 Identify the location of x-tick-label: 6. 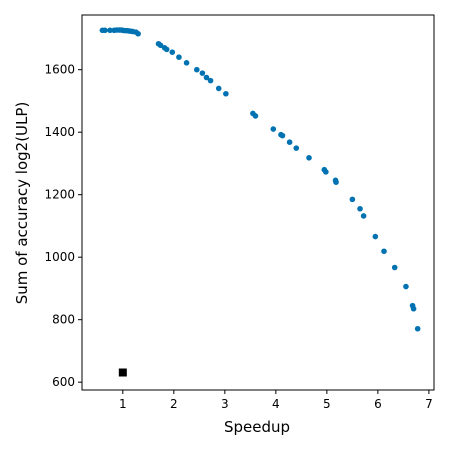
(378, 404).